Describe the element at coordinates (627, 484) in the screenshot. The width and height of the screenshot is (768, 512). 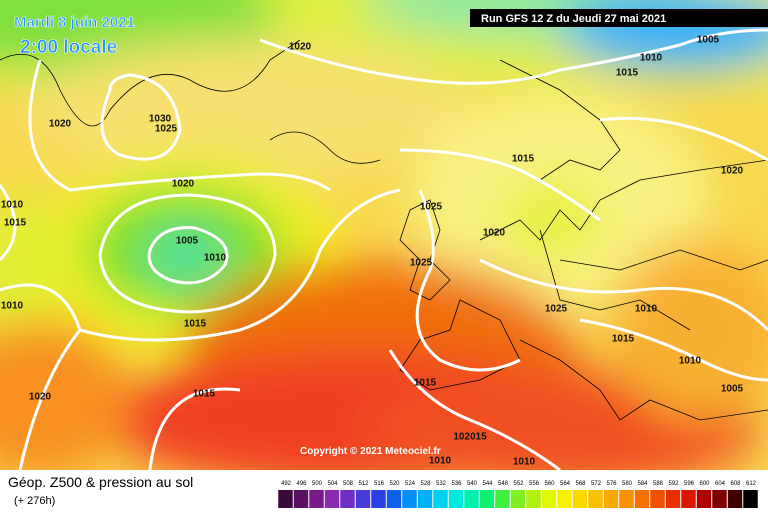
I see `scale-label: 580` at that location.